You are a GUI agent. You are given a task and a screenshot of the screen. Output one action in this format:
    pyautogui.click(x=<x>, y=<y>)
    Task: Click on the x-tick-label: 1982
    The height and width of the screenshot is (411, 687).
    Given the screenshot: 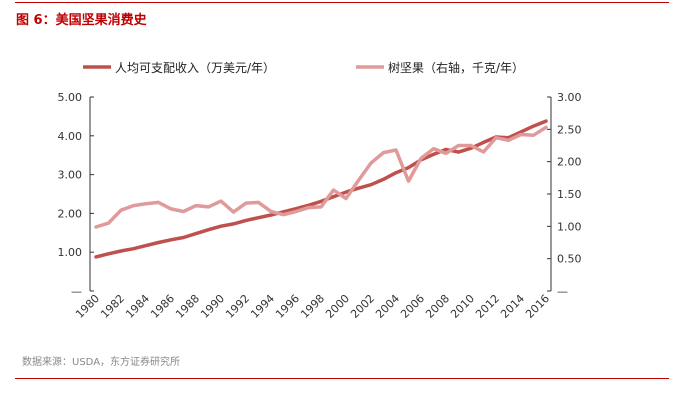 What is the action you would take?
    pyautogui.click(x=112, y=306)
    